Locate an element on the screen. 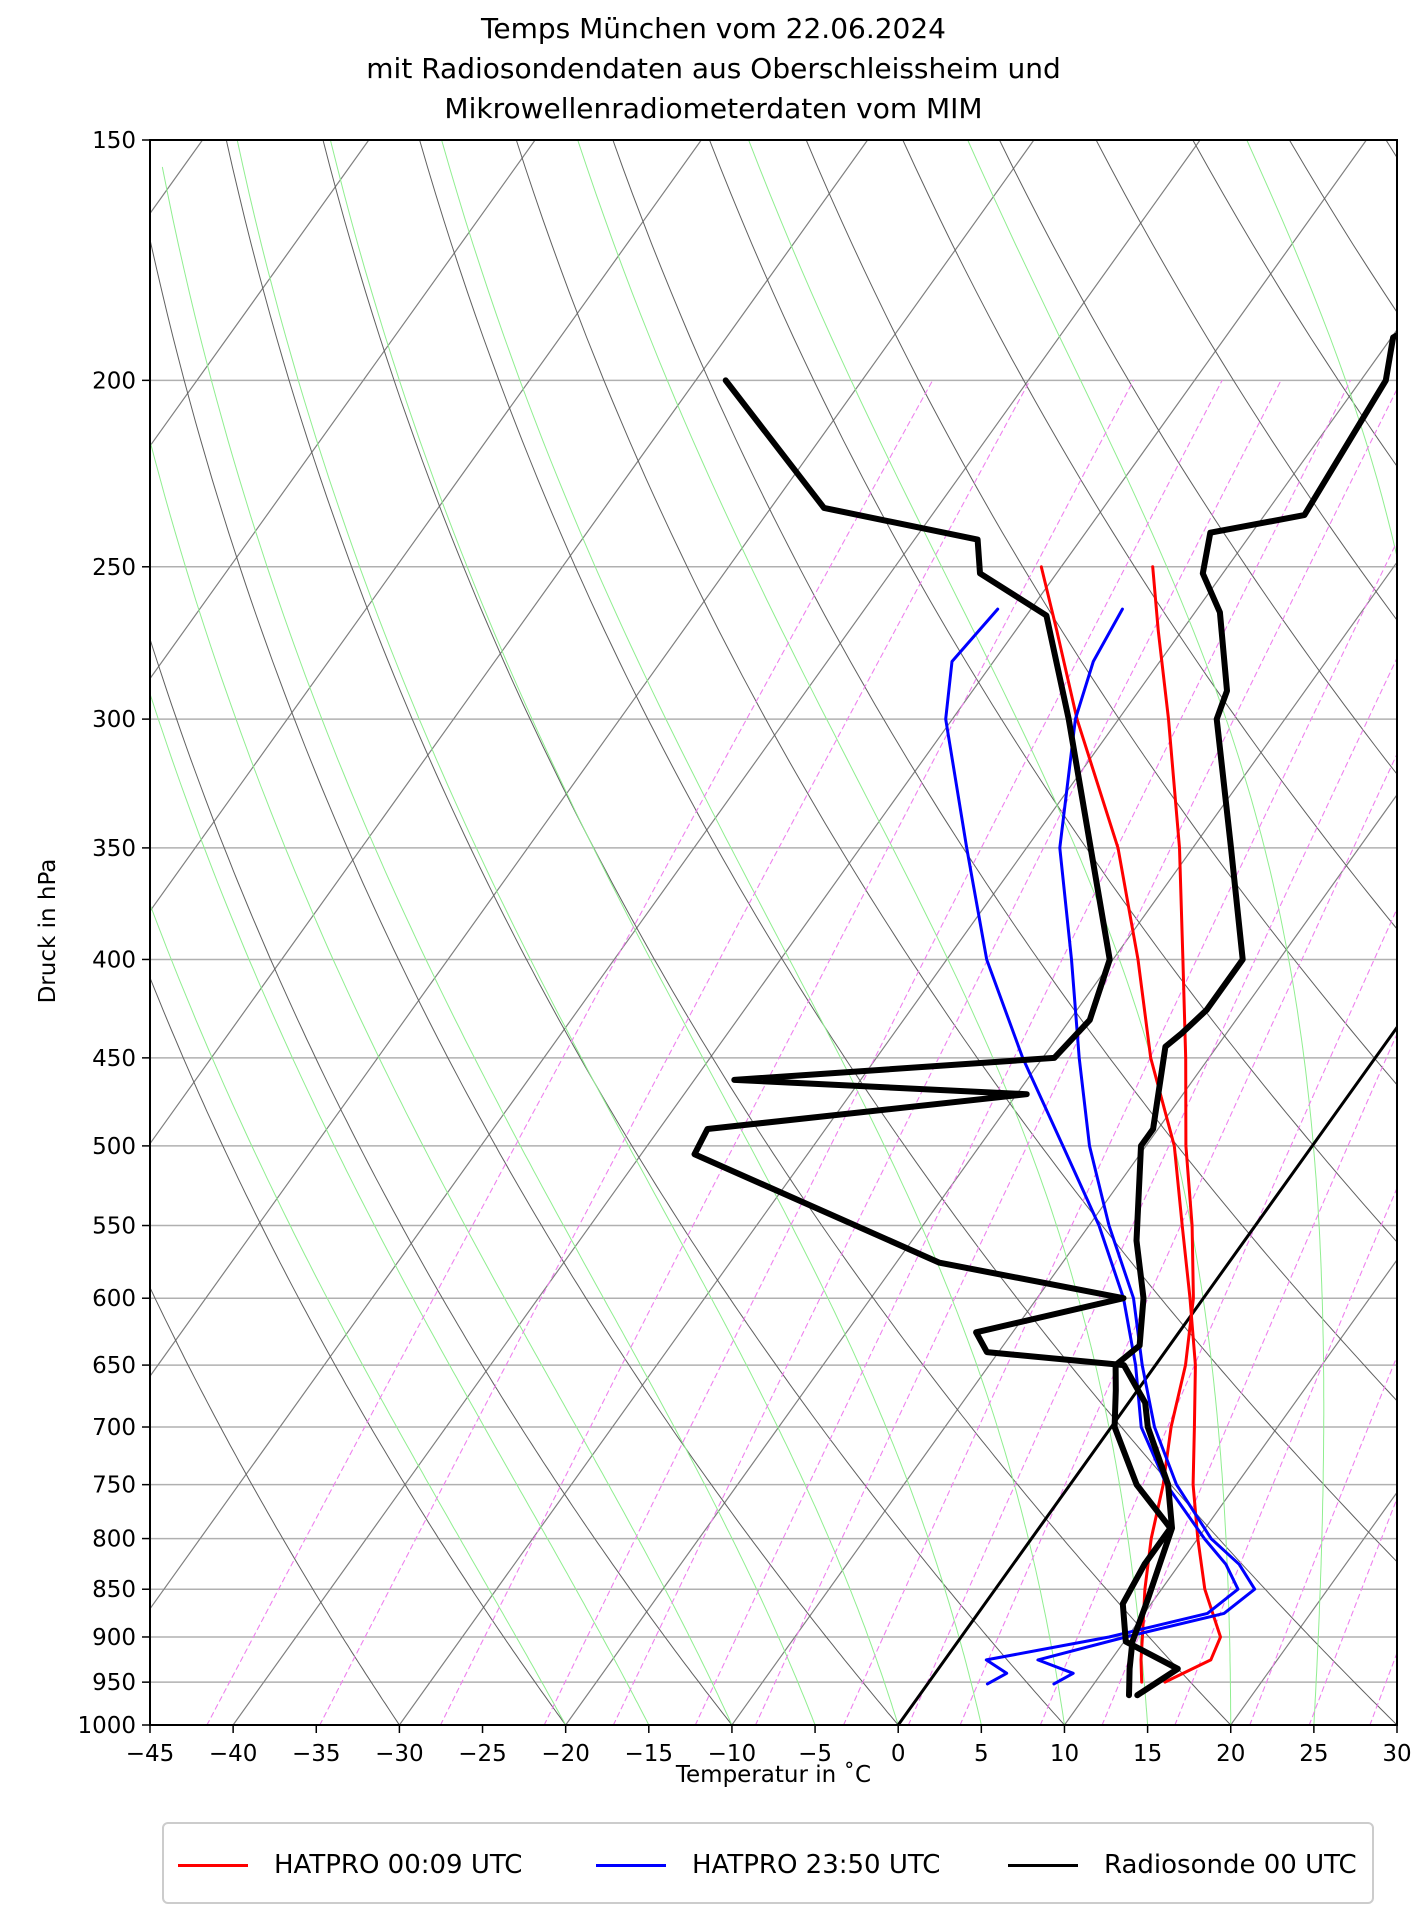 The width and height of the screenshot is (1427, 1907). x-tick-label: −40 is located at coordinates (233, 1754).